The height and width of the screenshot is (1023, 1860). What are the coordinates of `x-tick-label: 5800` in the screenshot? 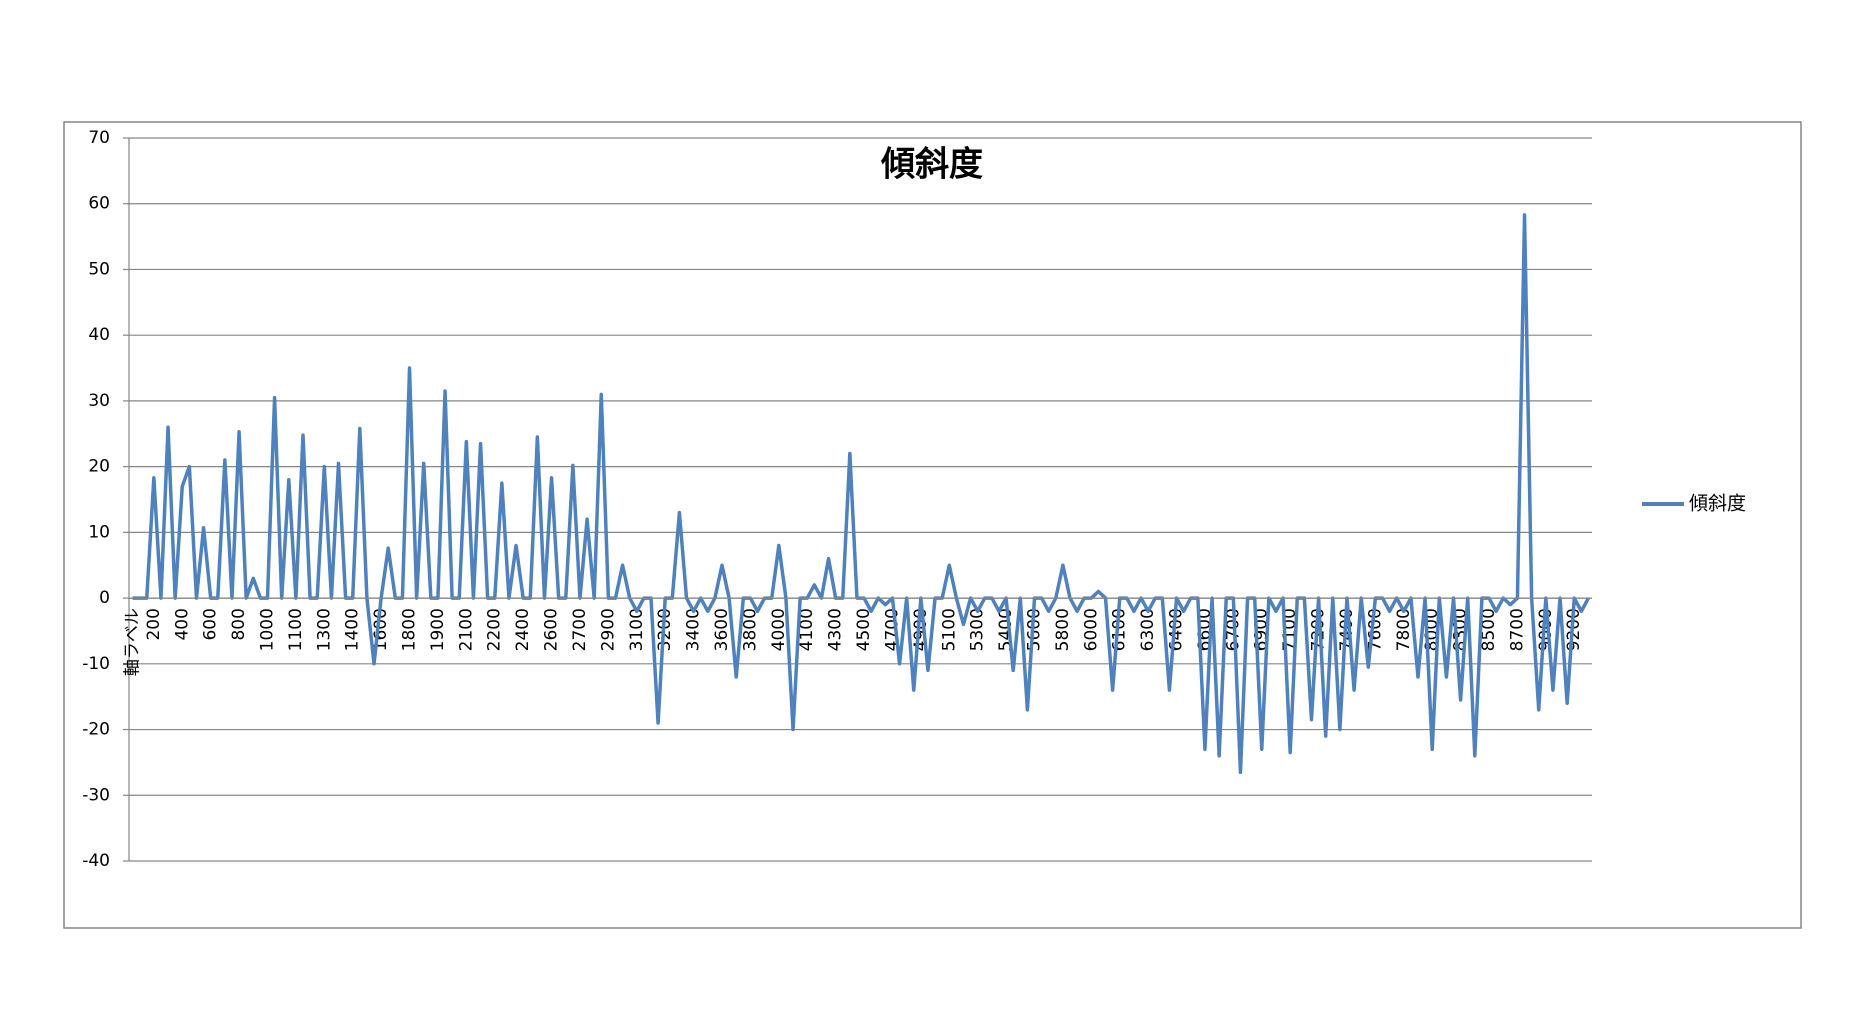 It's located at (1063, 629).